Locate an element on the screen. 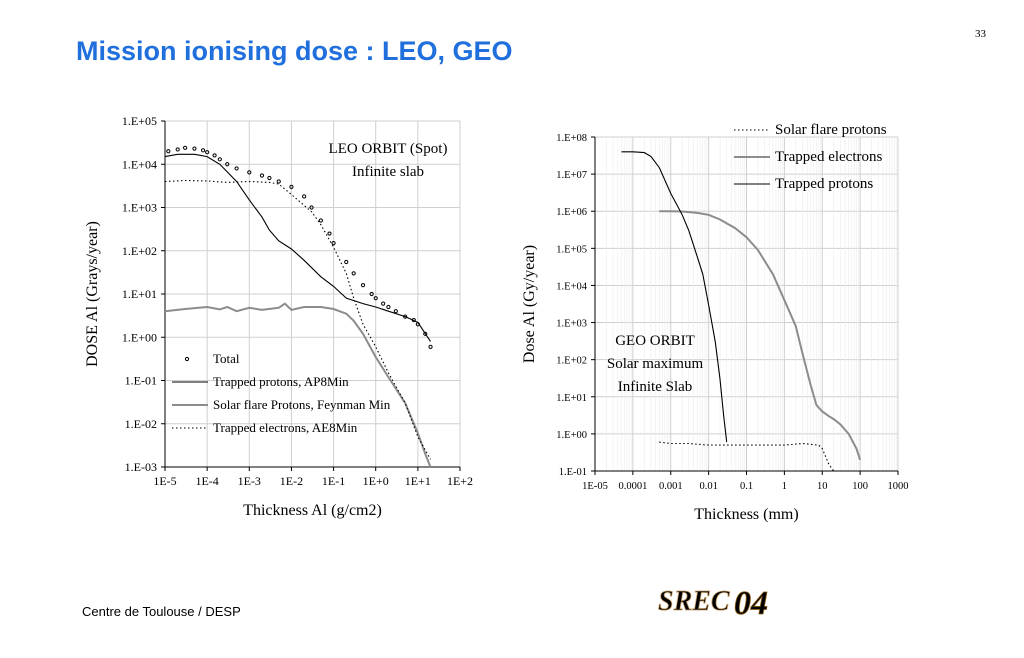  legend-label: Total is located at coordinates (226, 358).